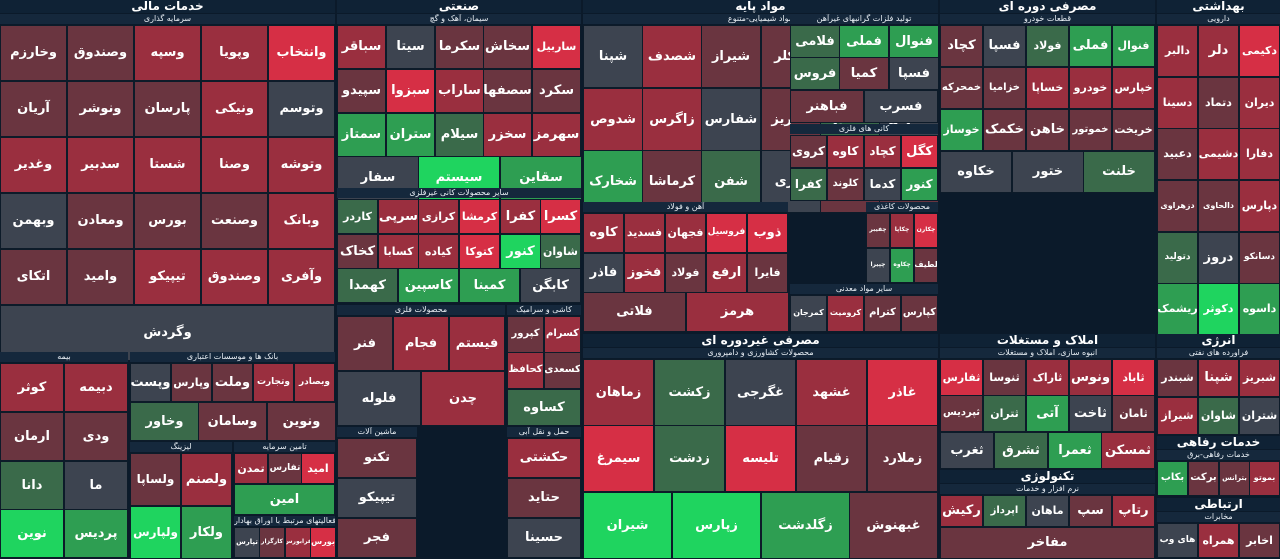 Image resolution: width=1280 pixels, height=559 pixels. I want to click on group8-tile: کفرا, so click(808, 184).